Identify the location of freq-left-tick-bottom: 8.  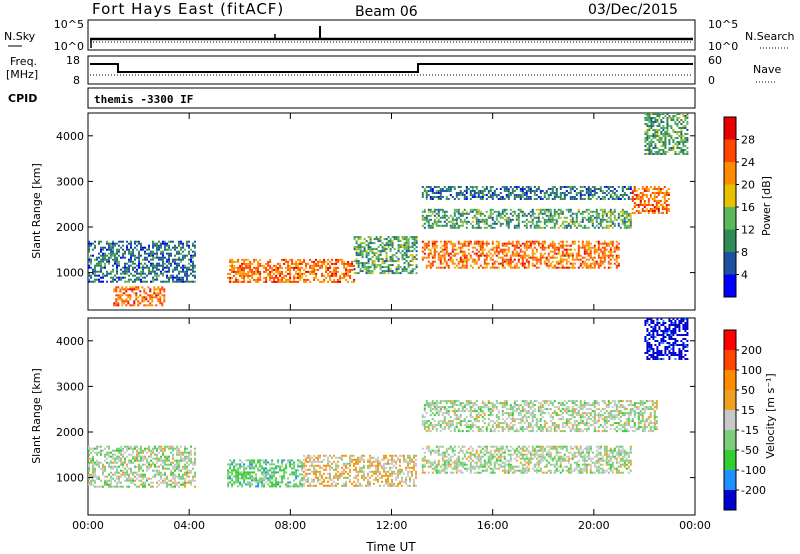
(76, 80).